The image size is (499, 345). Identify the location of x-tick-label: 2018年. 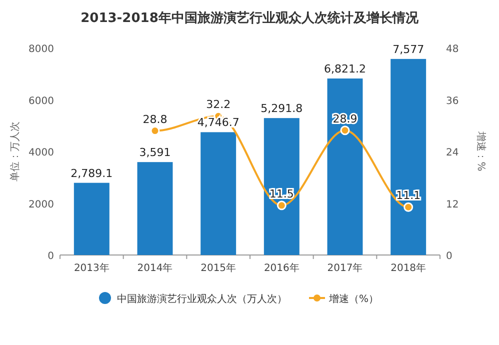
(408, 268).